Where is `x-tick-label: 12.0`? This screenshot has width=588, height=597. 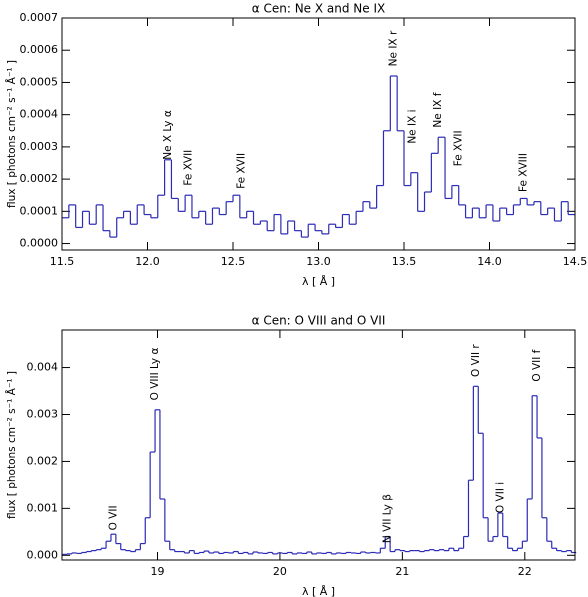 x-tick-label: 12.0 is located at coordinates (147, 261).